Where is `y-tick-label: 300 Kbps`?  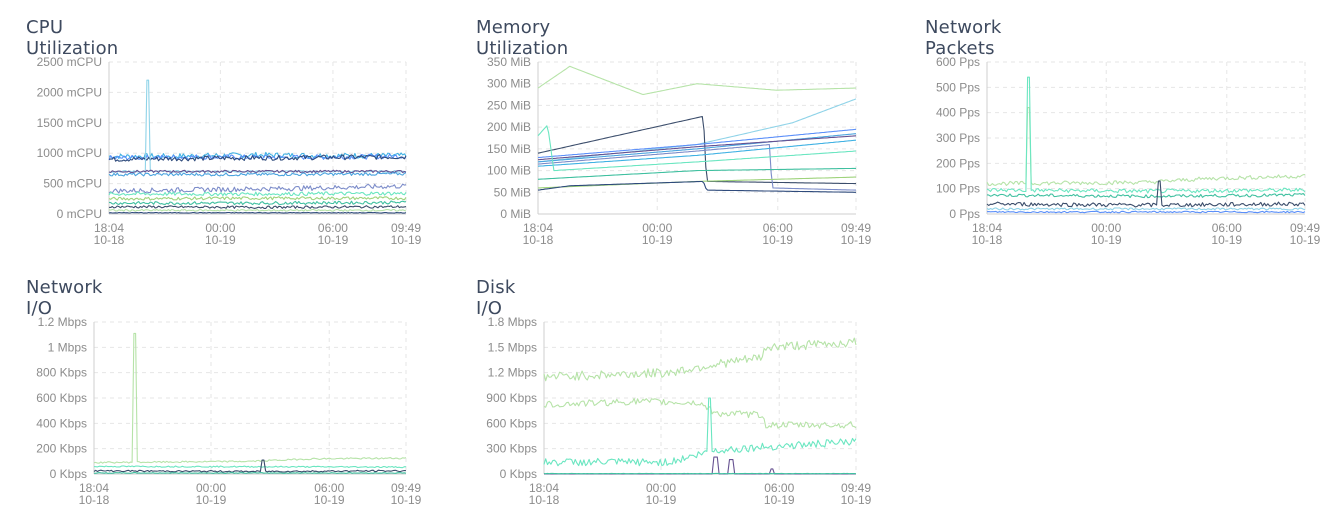 y-tick-label: 300 Kbps is located at coordinates (511, 449).